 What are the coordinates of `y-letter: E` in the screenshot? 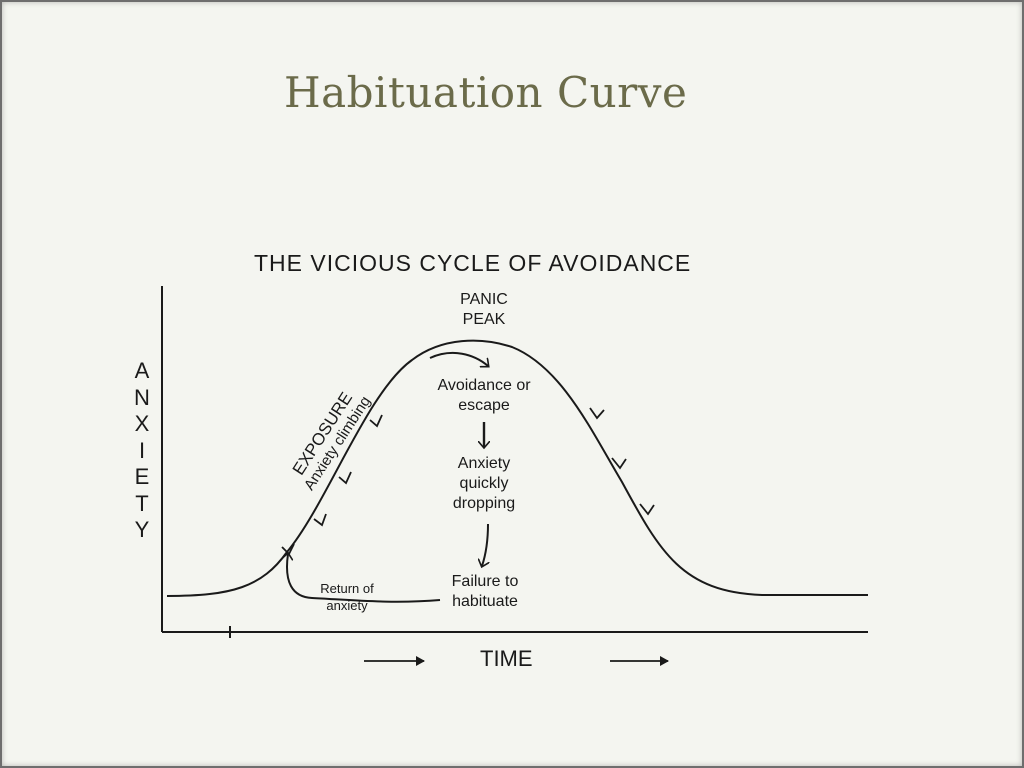 It's located at (142, 476).